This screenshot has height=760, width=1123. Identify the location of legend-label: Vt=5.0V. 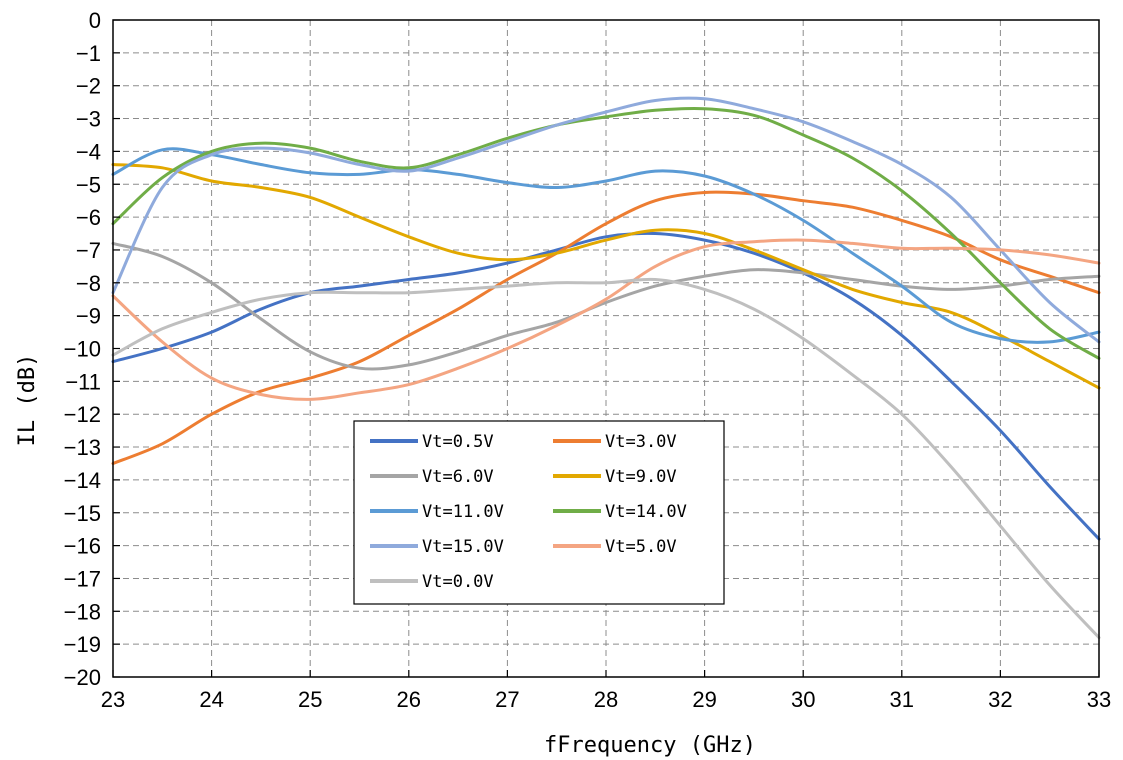
(641, 547).